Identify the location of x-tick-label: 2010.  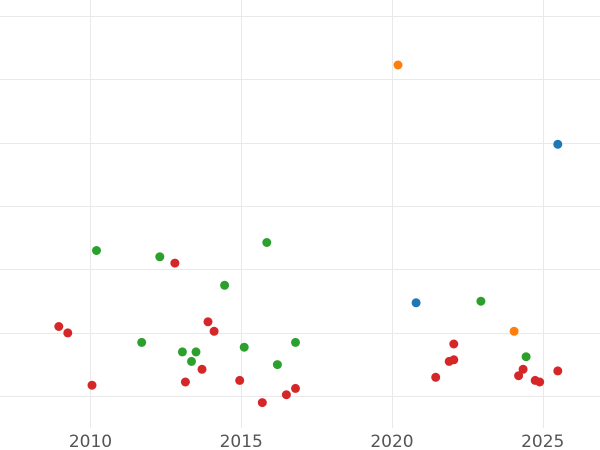
(90, 441).